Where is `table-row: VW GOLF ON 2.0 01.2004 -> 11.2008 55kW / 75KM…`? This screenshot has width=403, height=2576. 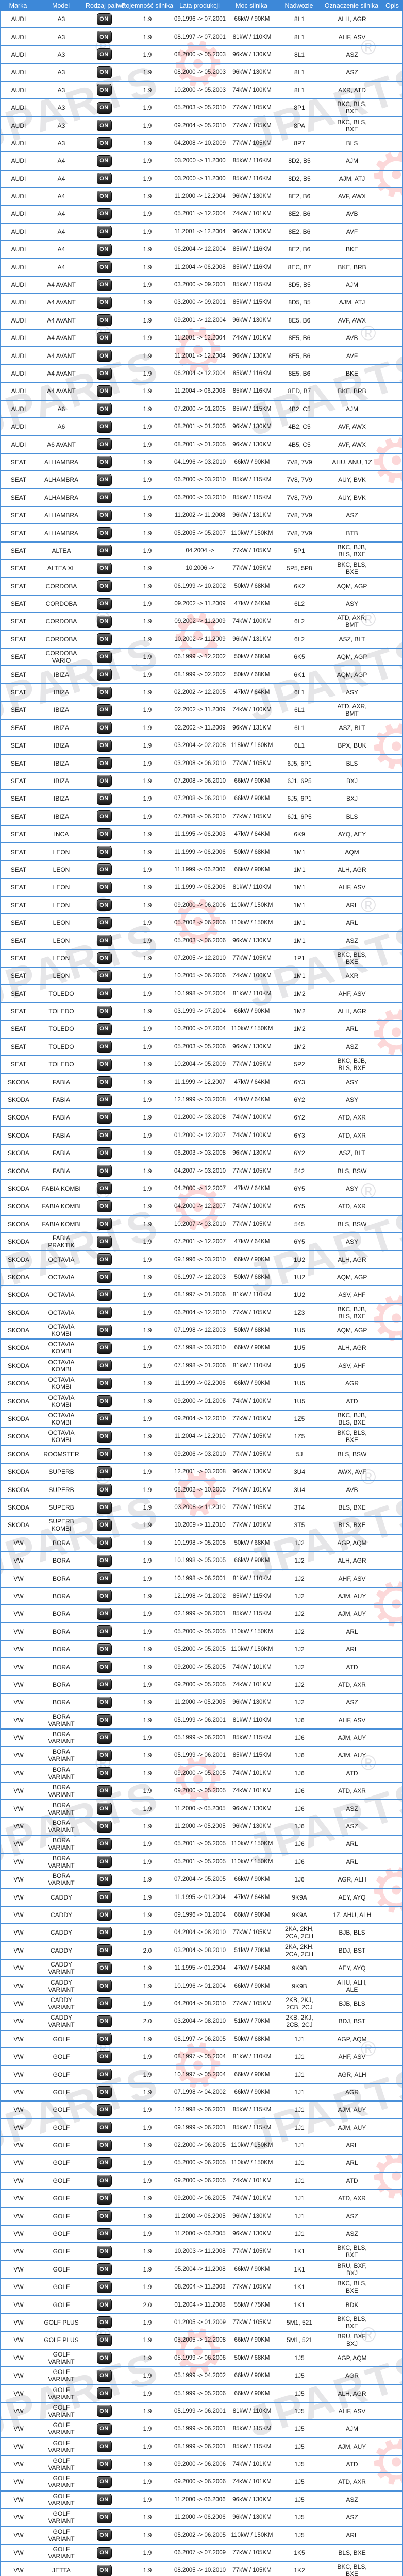
table-row: VW GOLF ON 2.0 01.2004 -> 11.2008 55kW / 75KM… is located at coordinates (202, 2305).